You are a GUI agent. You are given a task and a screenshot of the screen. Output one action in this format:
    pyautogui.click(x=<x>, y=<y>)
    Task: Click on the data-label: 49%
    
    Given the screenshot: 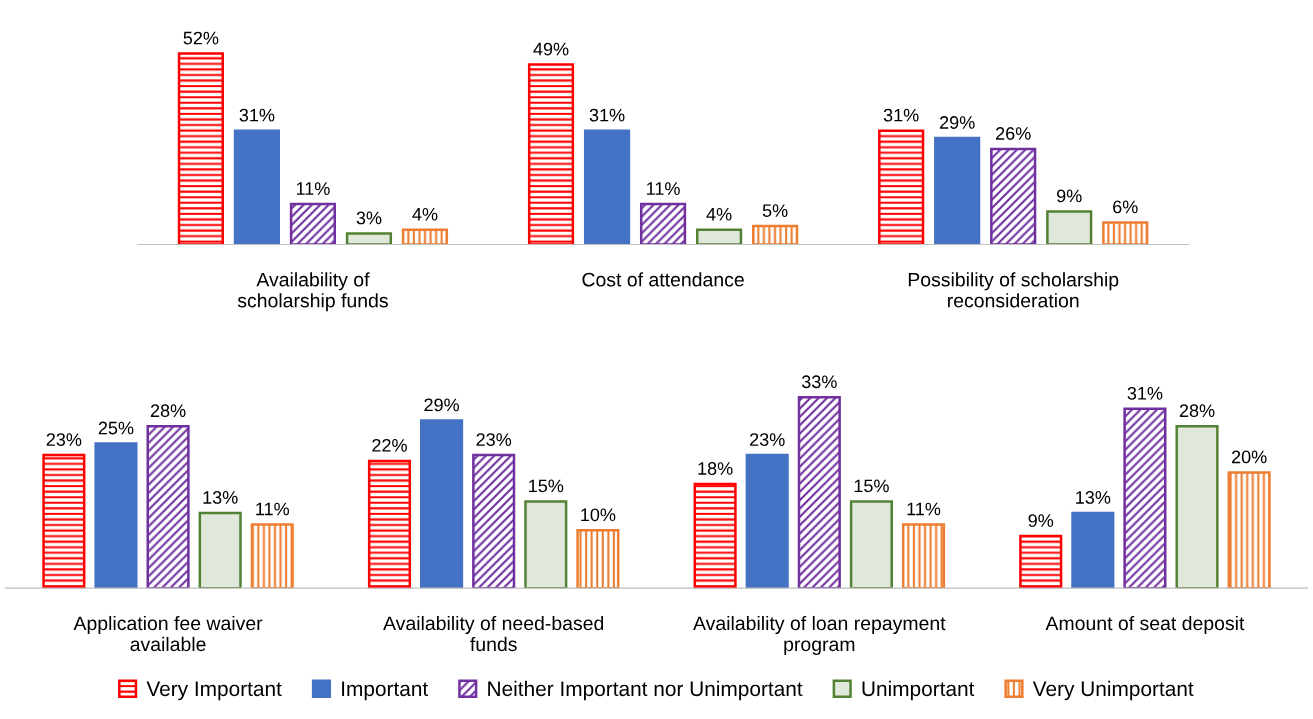 What is the action you would take?
    pyautogui.click(x=551, y=49)
    